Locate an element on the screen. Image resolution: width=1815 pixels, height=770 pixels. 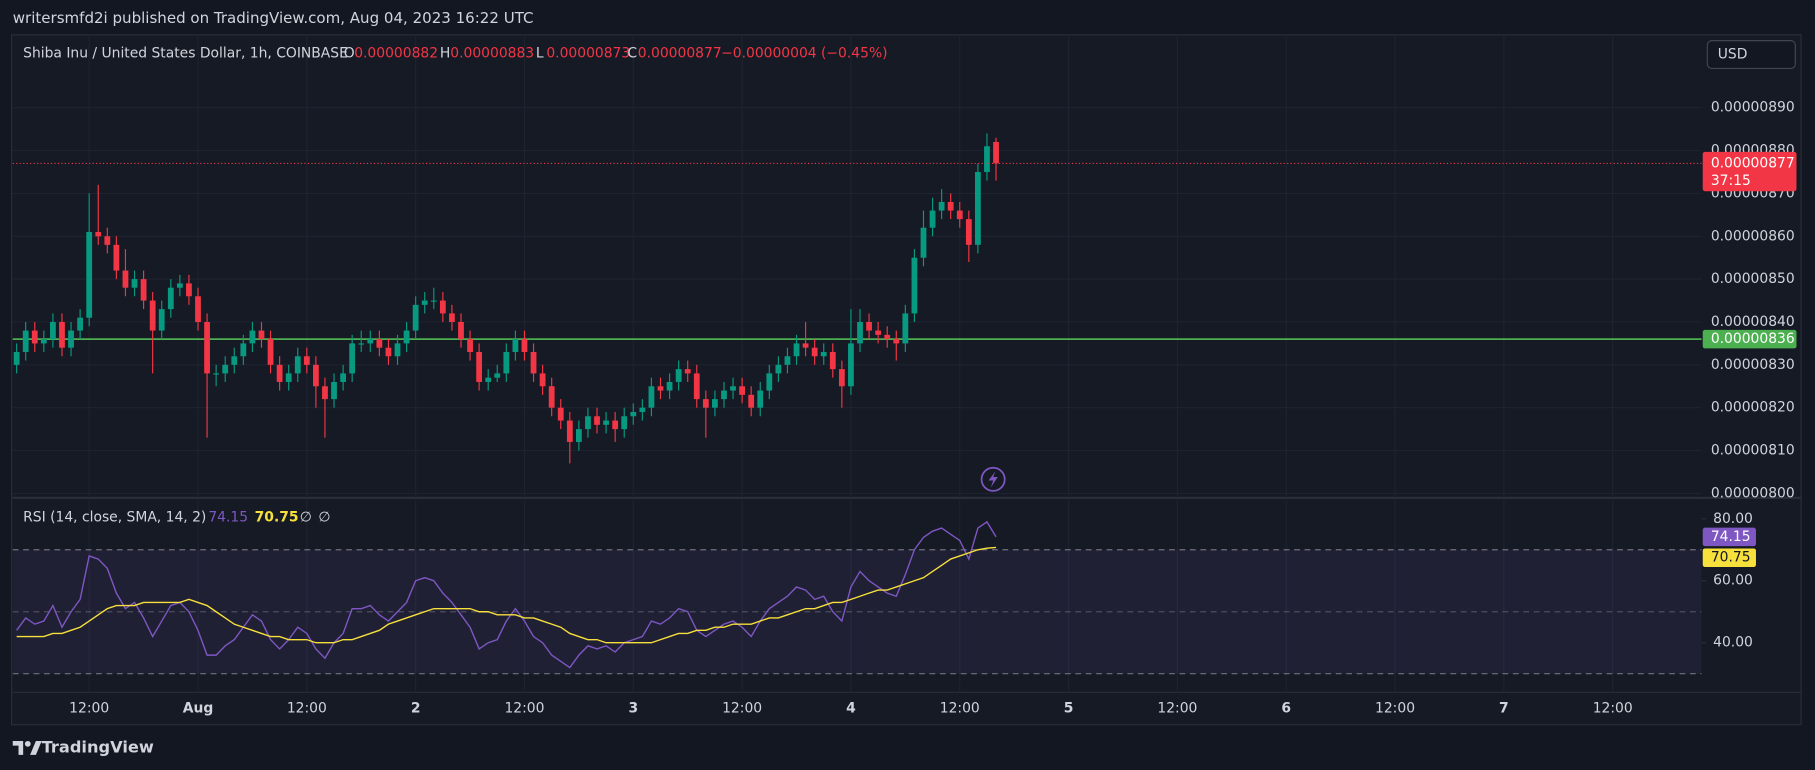
footer-brand: TradingView is located at coordinates (98, 746).